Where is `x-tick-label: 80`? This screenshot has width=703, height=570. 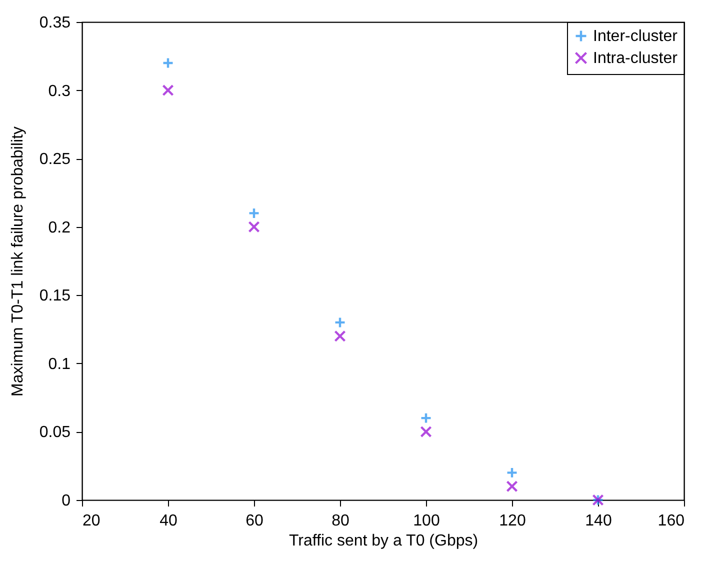
x-tick-label: 80 is located at coordinates (341, 521).